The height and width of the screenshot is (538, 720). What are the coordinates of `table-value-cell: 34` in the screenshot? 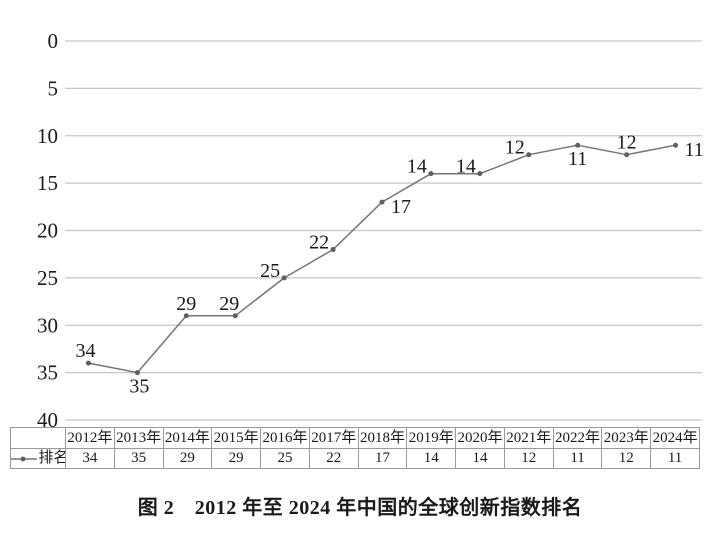 It's located at (90, 458).